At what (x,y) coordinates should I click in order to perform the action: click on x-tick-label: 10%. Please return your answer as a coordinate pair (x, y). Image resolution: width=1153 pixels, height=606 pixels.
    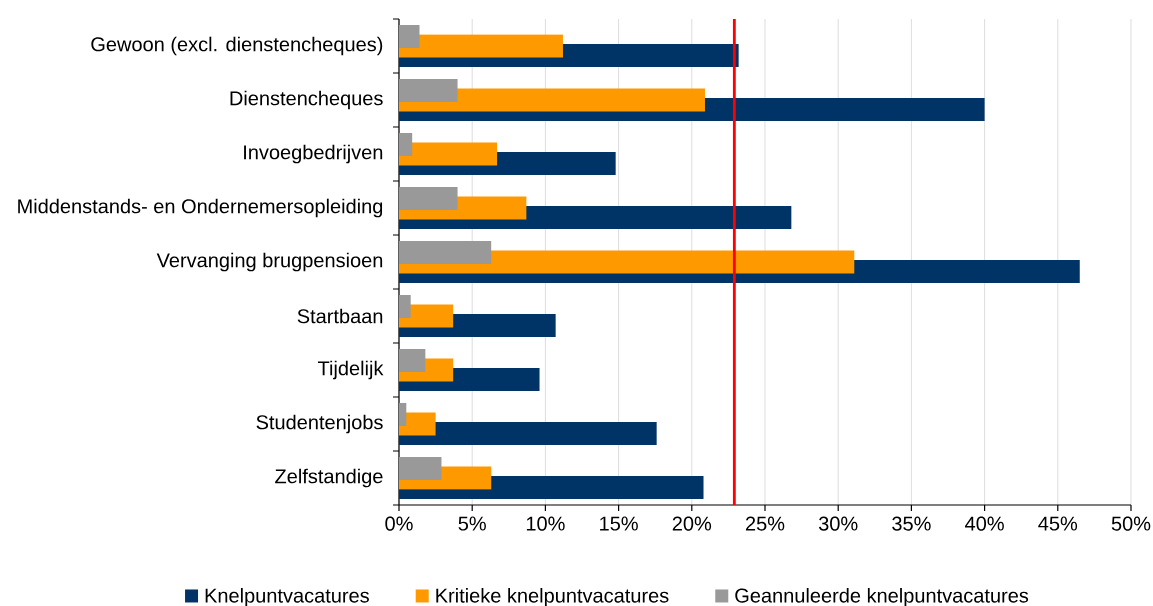
    Looking at the image, I should click on (545, 523).